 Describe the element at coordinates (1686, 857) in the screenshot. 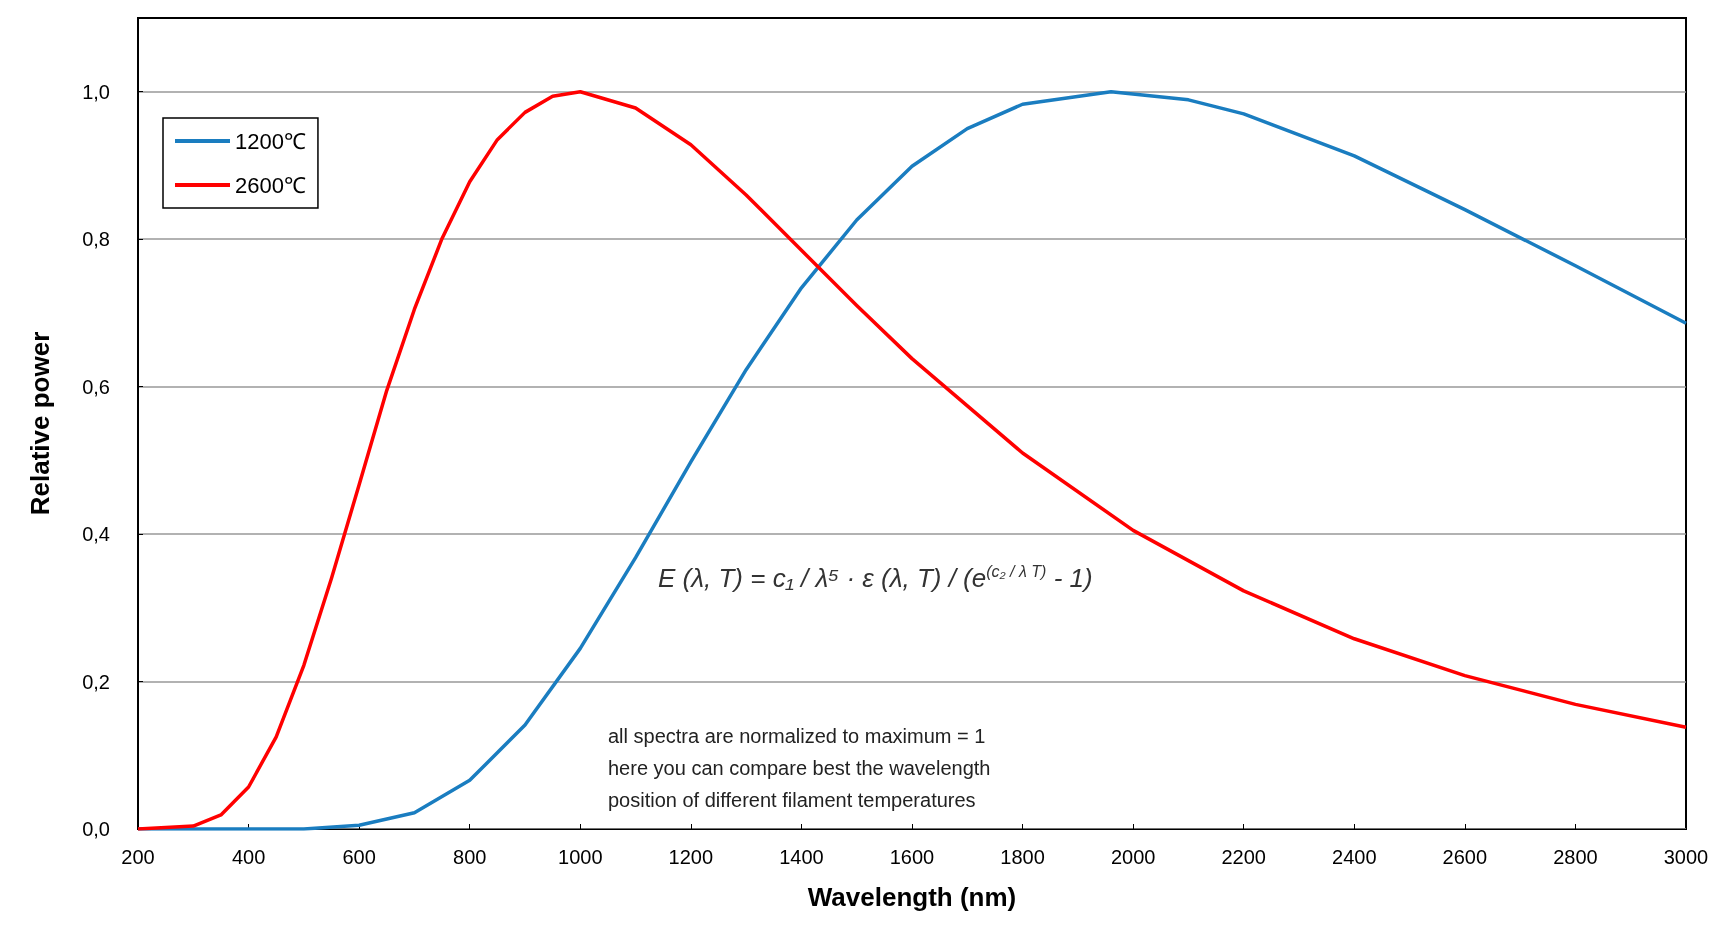

I see `x-tick-label: 3000` at that location.